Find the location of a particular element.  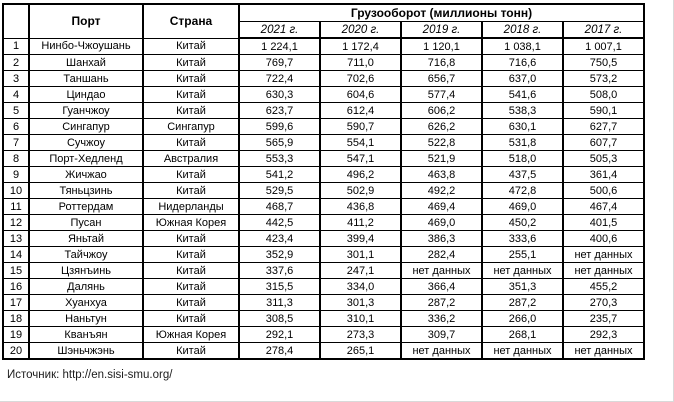

port-cell: Наньтун is located at coordinates (86, 318).